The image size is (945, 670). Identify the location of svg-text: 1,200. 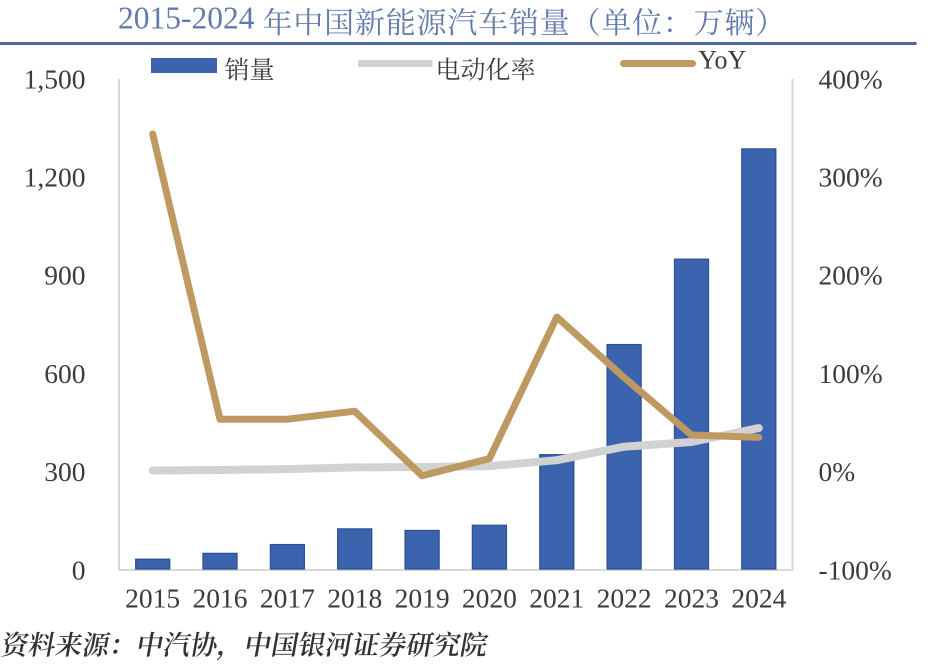
(55, 177).